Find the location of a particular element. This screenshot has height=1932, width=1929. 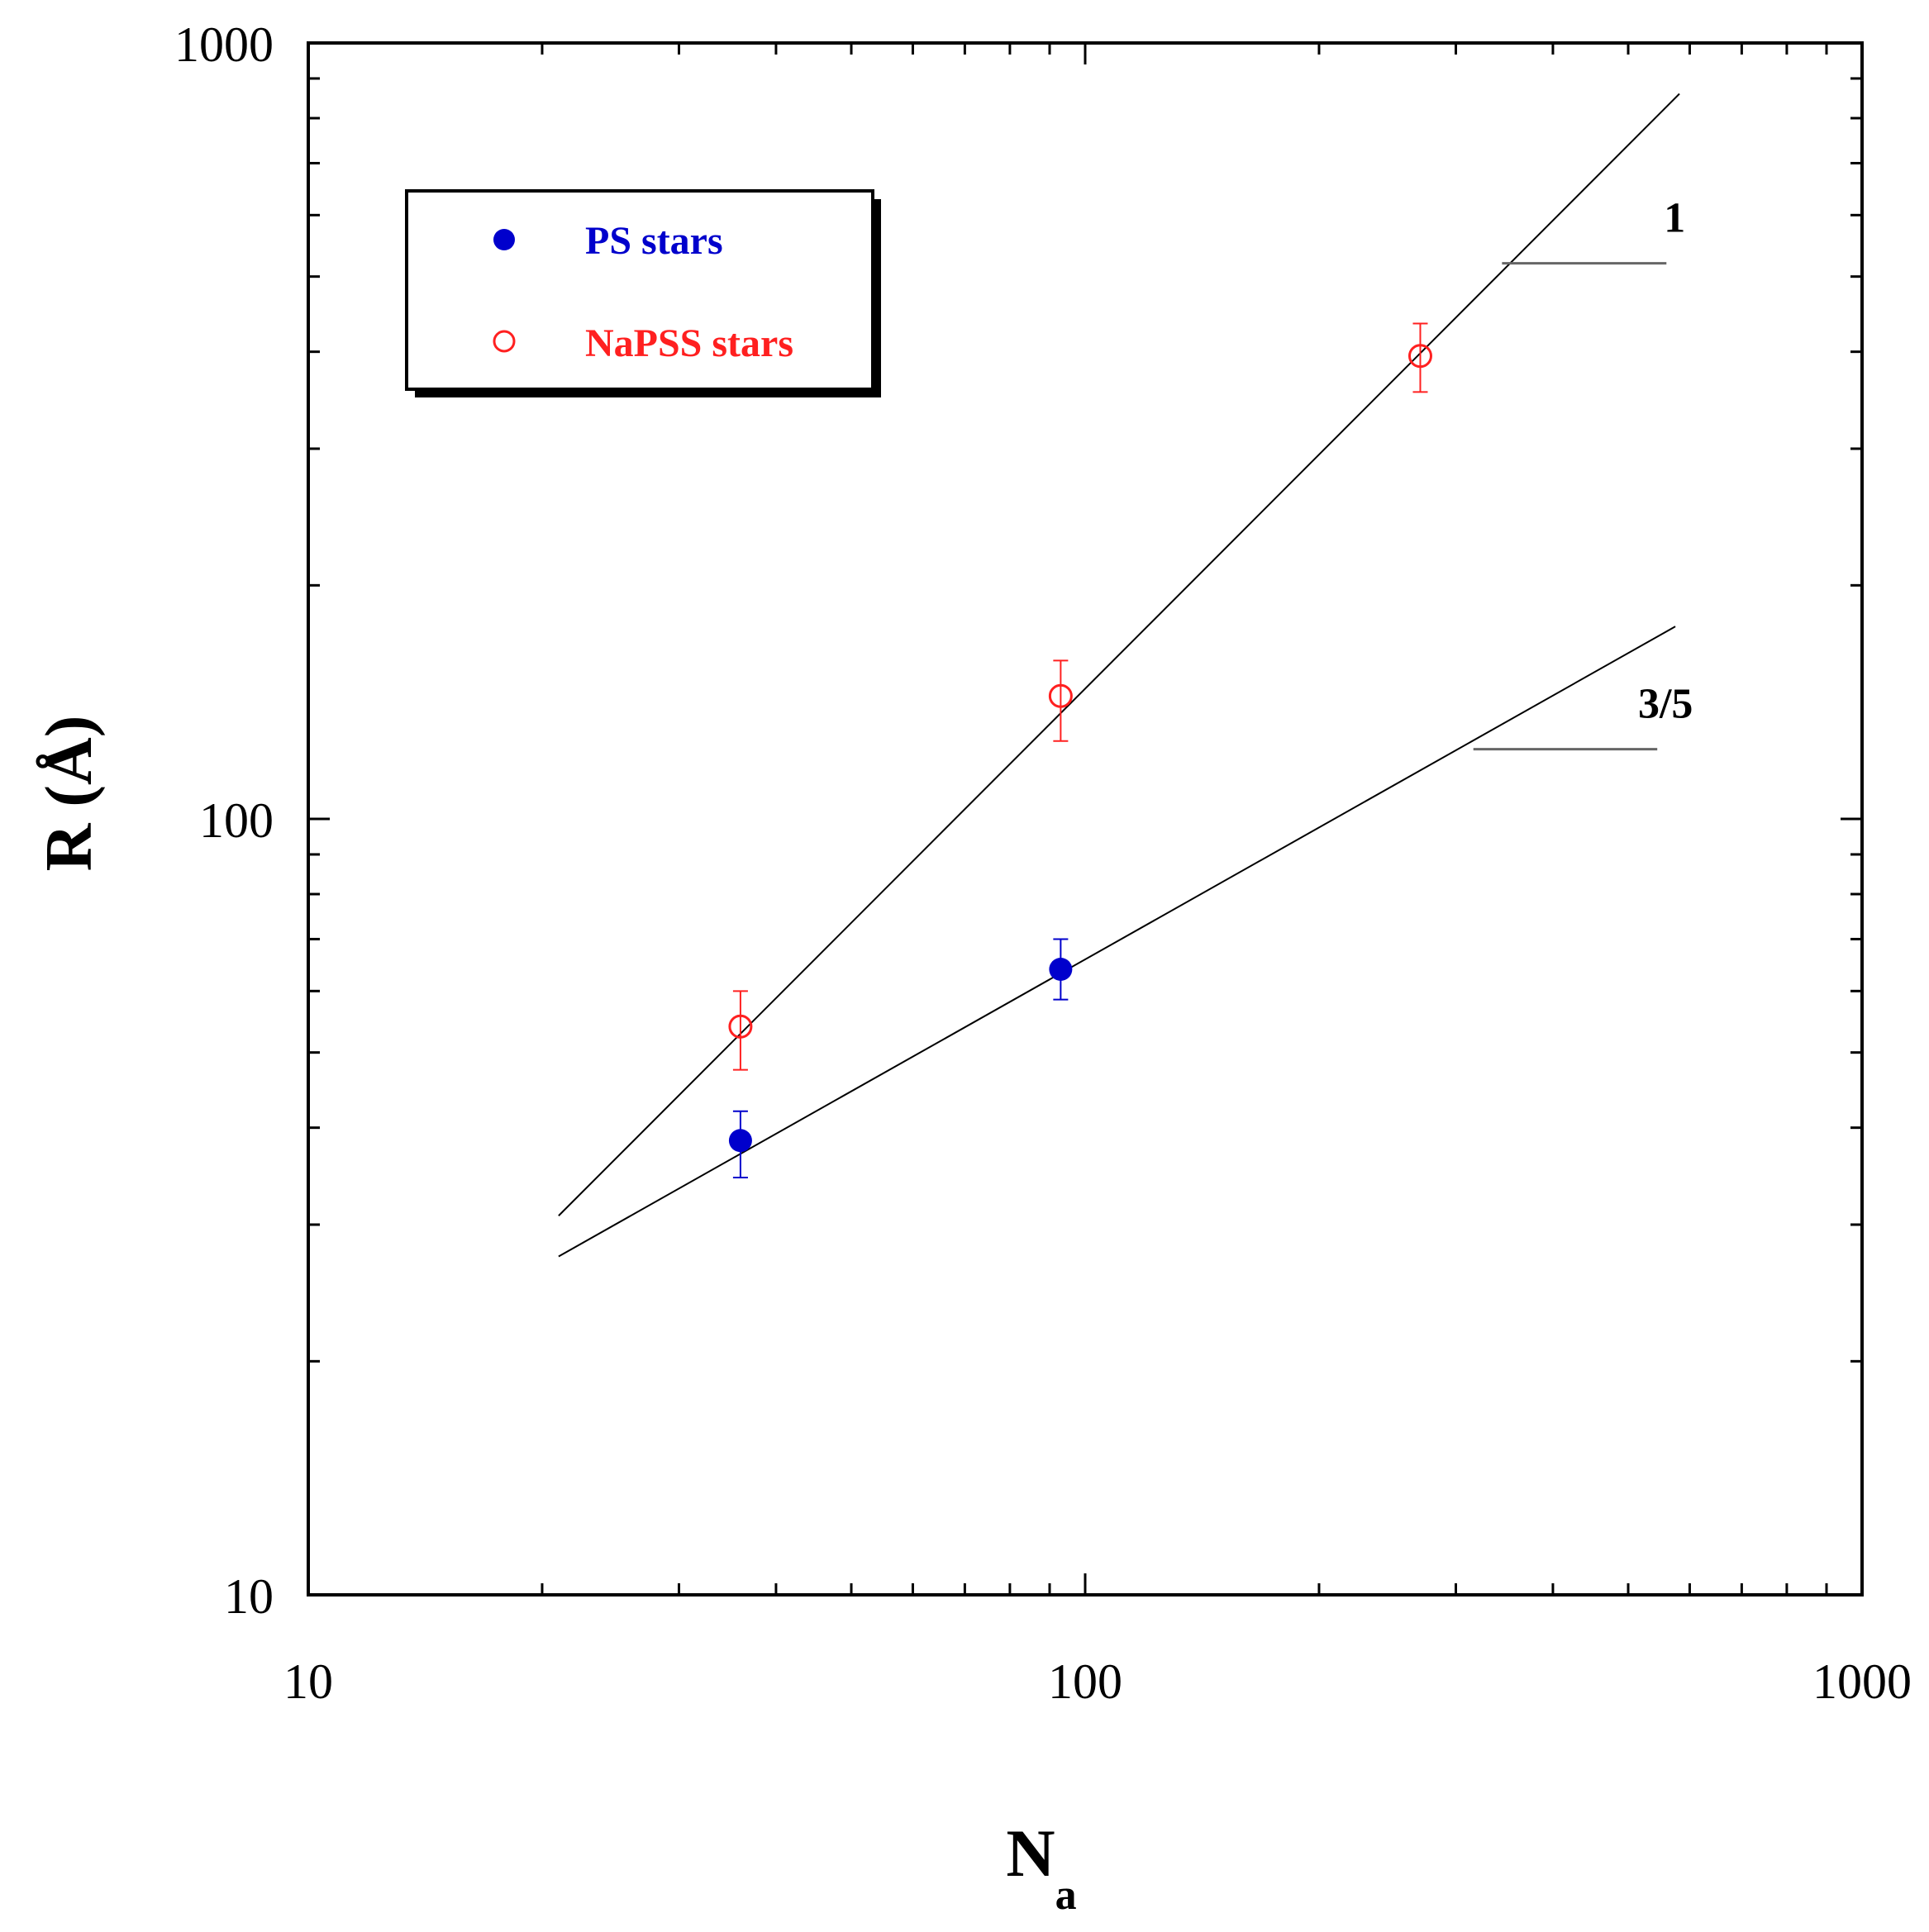

y-tick-label: 100 is located at coordinates (236, 820).